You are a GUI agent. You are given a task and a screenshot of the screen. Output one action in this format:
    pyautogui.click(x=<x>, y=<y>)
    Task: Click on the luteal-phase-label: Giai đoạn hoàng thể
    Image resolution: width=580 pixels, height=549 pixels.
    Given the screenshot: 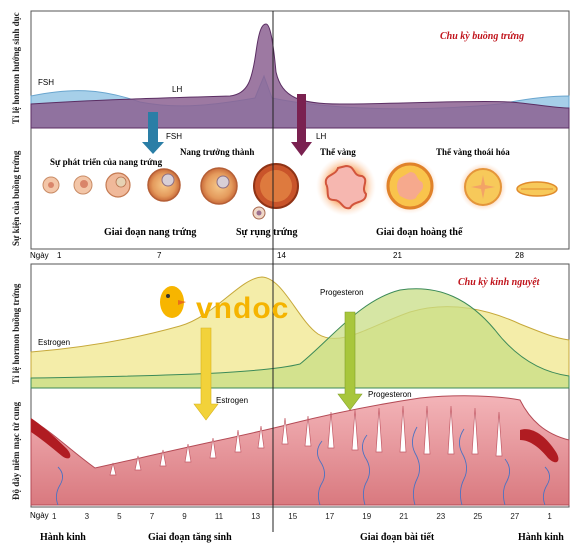 What is the action you would take?
    pyautogui.click(x=419, y=232)
    